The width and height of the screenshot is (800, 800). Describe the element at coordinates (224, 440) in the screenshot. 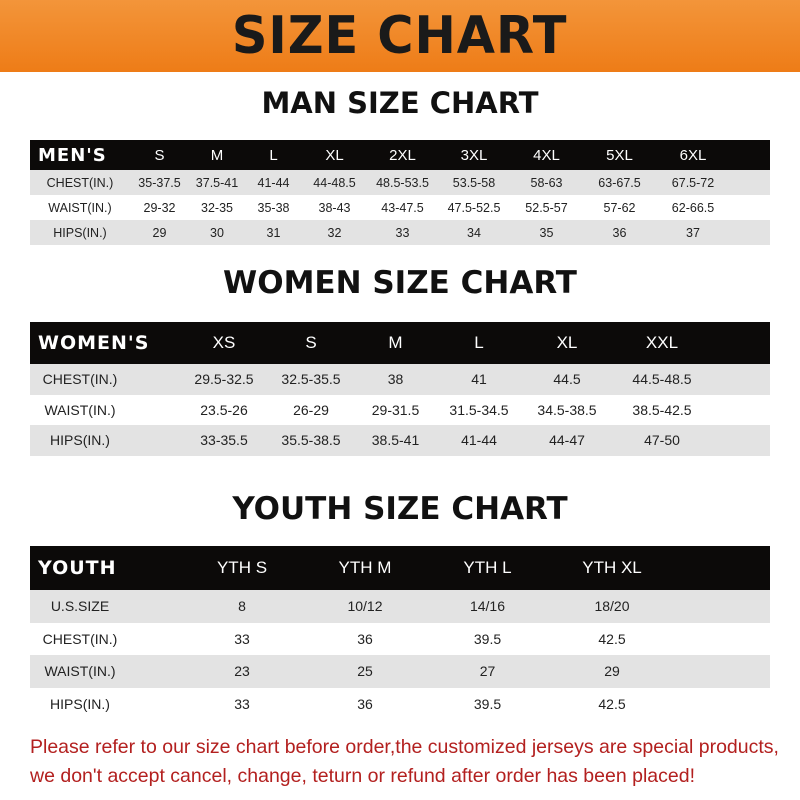

I see `table-cell: 33-35.5` at that location.